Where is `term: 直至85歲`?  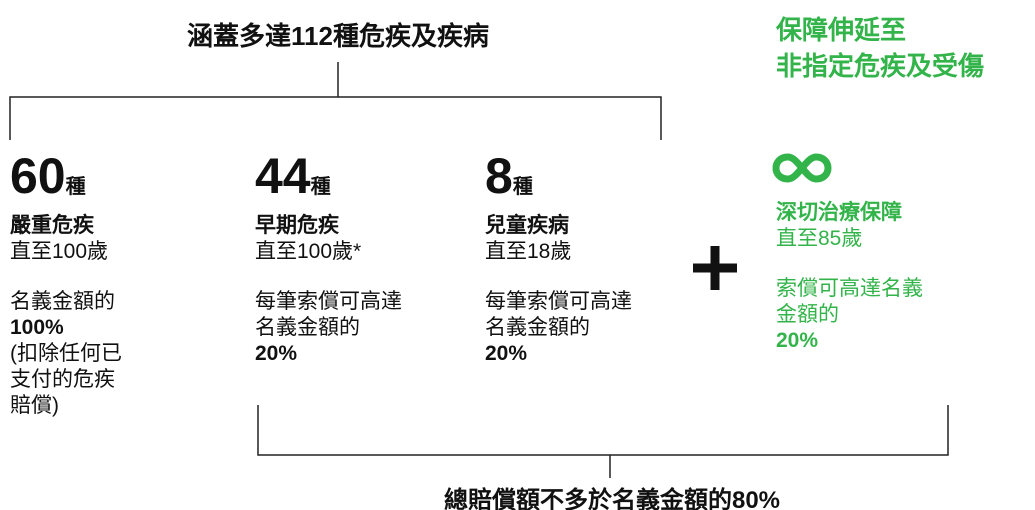
term: 直至85歲 is located at coordinates (819, 238).